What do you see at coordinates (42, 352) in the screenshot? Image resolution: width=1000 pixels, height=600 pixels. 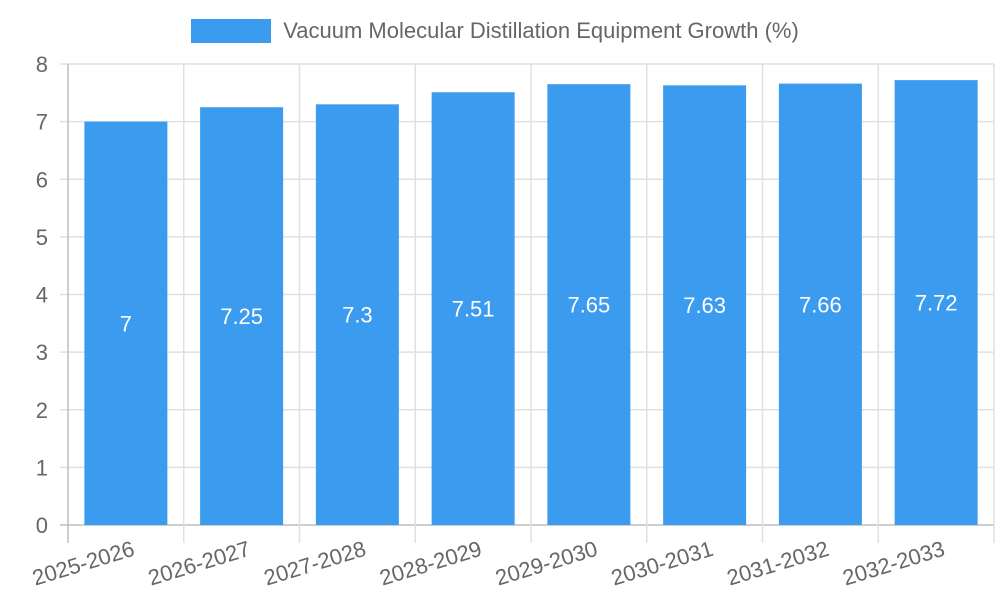 I see `y-tick-label: 3` at bounding box center [42, 352].